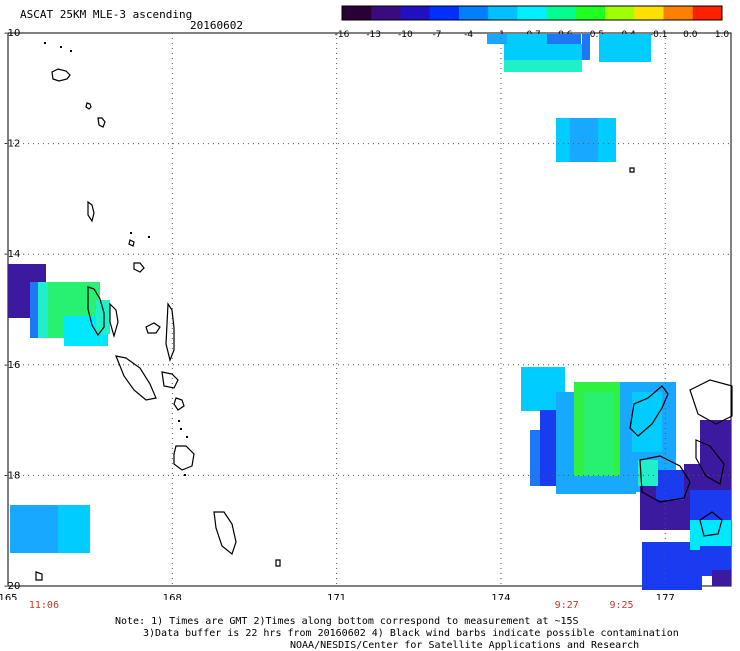 This screenshot has width=740, height=651. What do you see at coordinates (12, 33) in the screenshot?
I see `latitude-label: -10` at bounding box center [12, 33].